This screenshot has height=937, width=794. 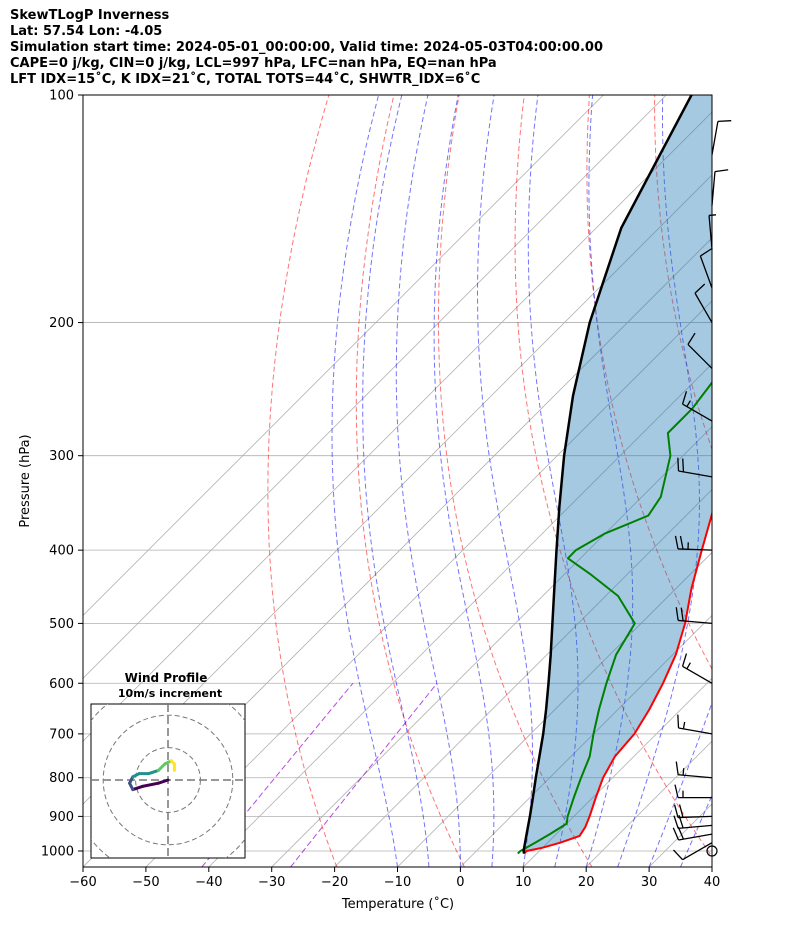 I want to click on y-axis-label: Pressure (hPa), so click(x=25, y=480).